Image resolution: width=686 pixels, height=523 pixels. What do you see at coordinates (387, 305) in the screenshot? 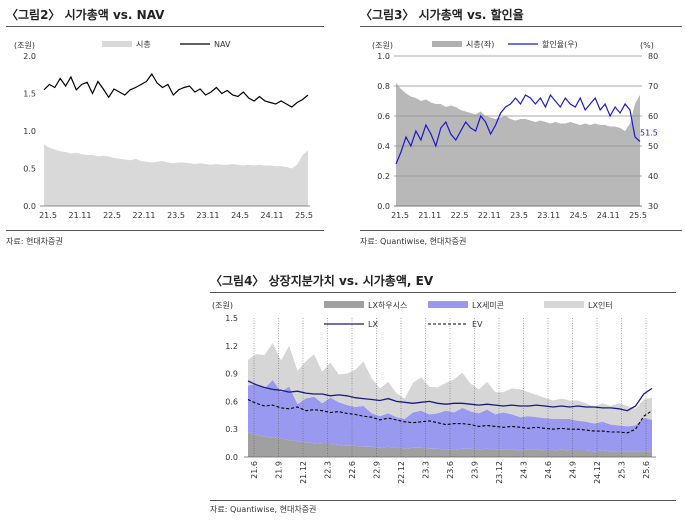
I see `fig4-legend-hausys: LX하우시스` at bounding box center [387, 305].